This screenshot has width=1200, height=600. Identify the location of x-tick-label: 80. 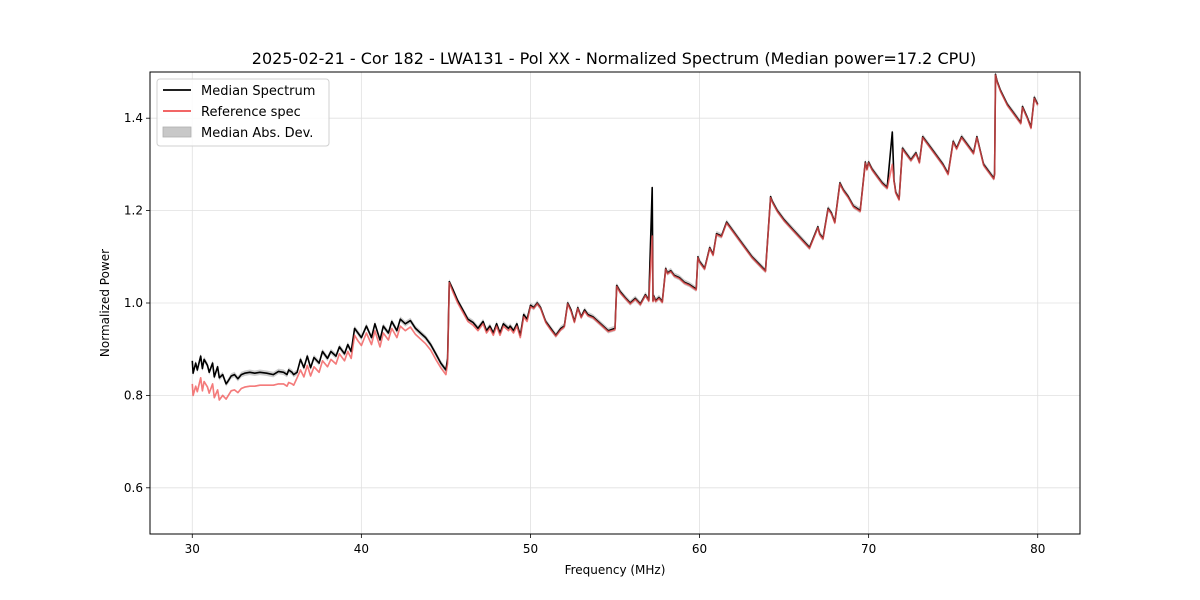
(1037, 549).